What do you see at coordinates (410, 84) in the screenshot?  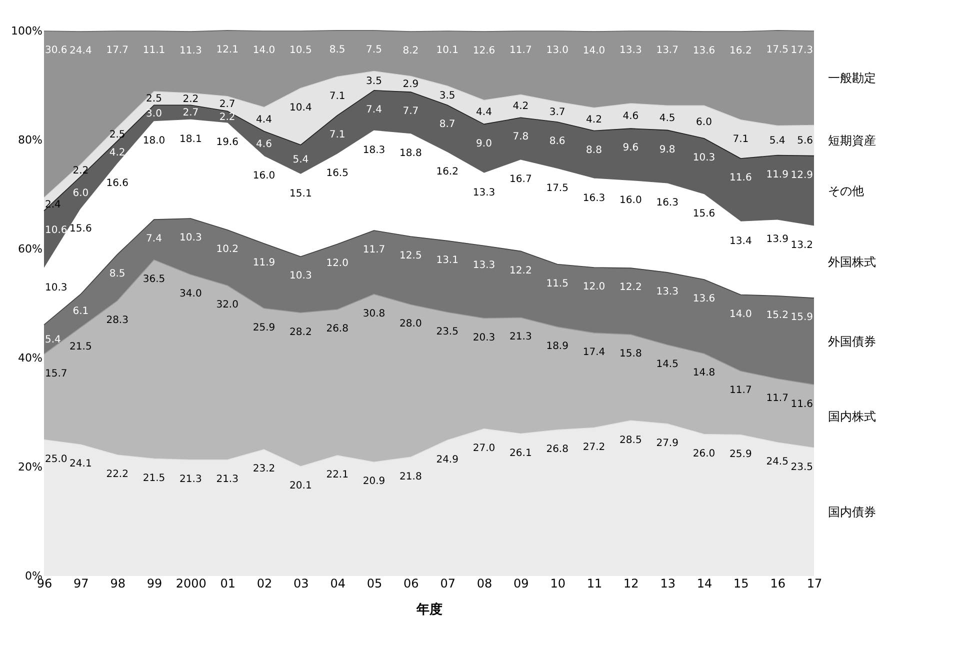 I see `data-label: 2.9` at bounding box center [410, 84].